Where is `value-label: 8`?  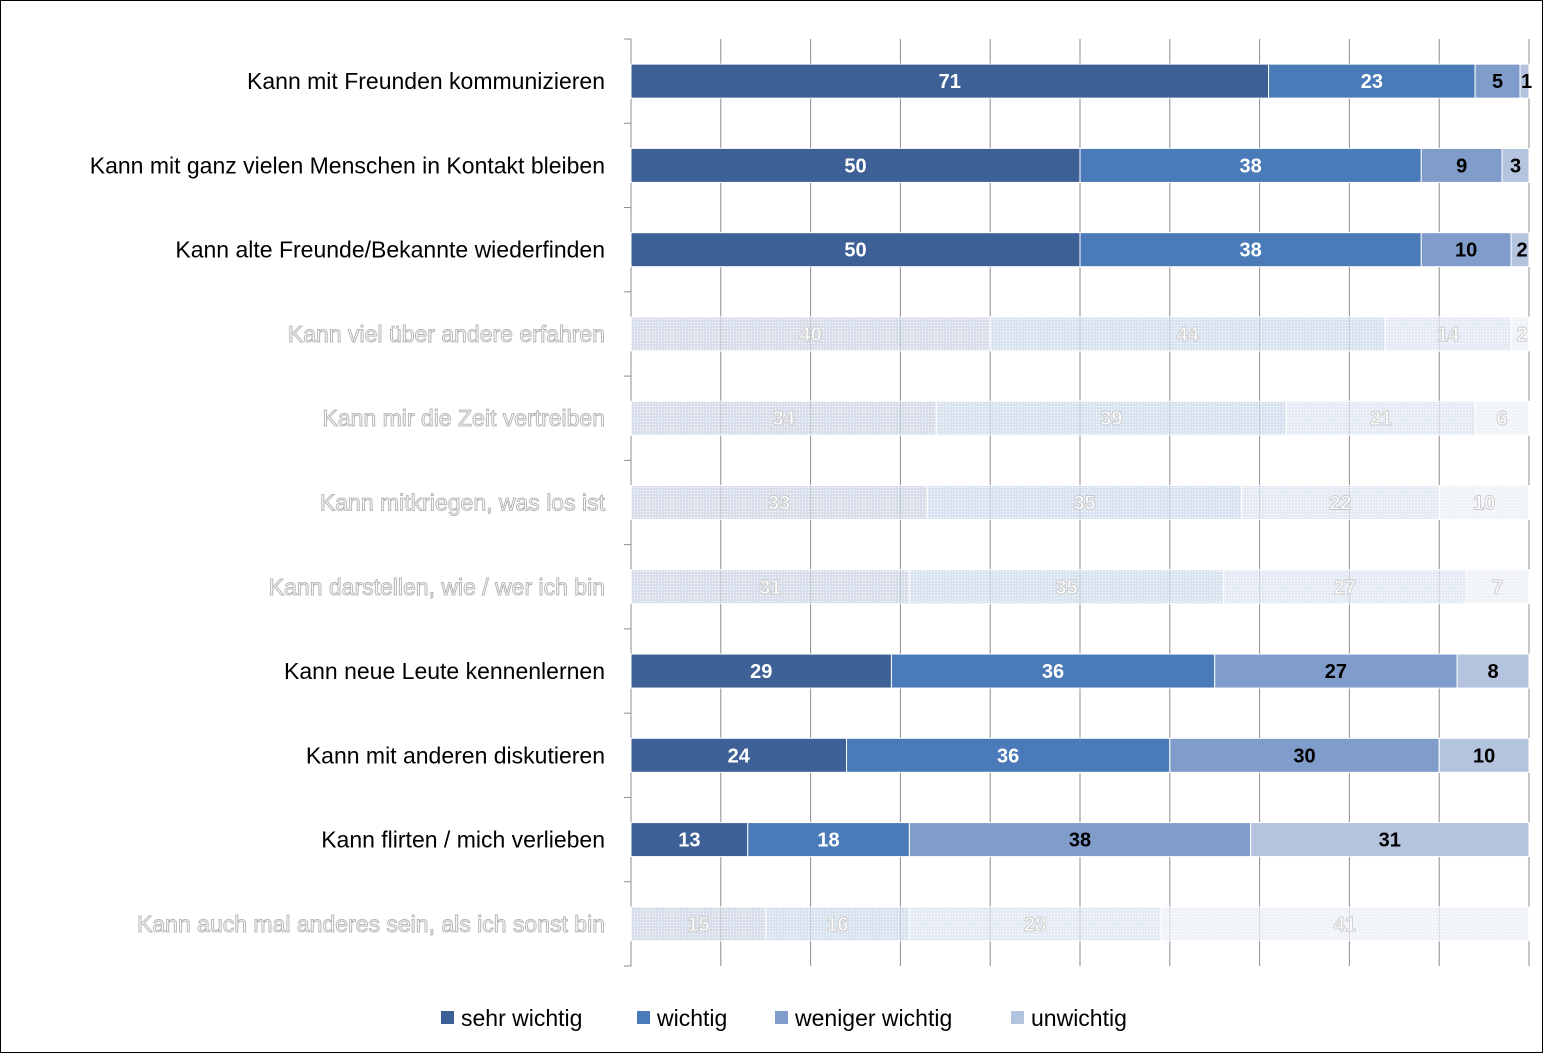
value-label: 8 is located at coordinates (1493, 672).